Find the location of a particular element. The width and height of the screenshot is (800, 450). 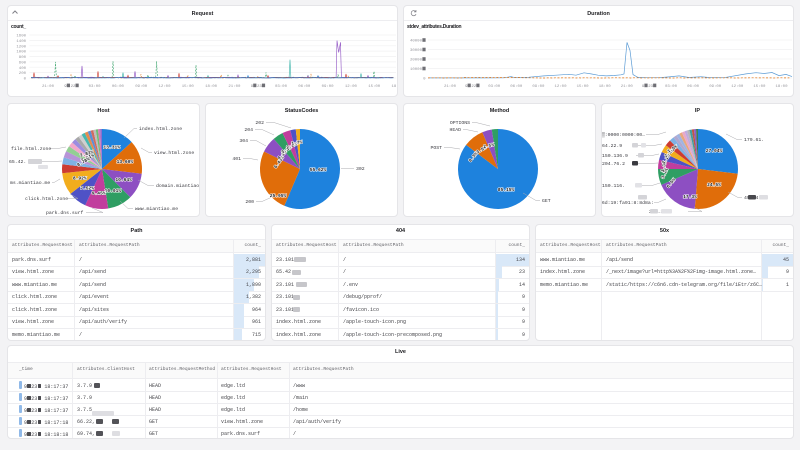

svg-text: GET is located at coordinates (546, 201).